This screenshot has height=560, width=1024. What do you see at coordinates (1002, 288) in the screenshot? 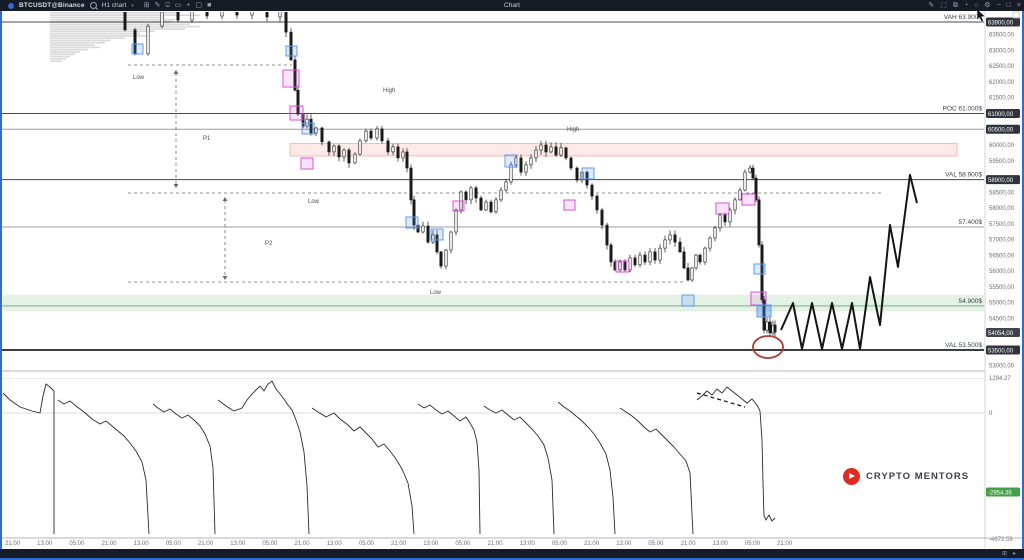
I see `price-tick-label: 55500,00` at bounding box center [1002, 288].